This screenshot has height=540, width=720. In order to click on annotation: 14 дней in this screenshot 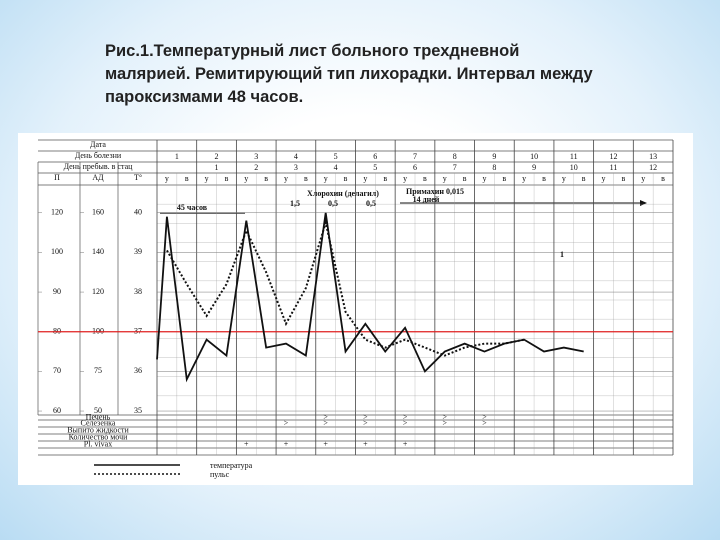, I will do `click(426, 199)`.